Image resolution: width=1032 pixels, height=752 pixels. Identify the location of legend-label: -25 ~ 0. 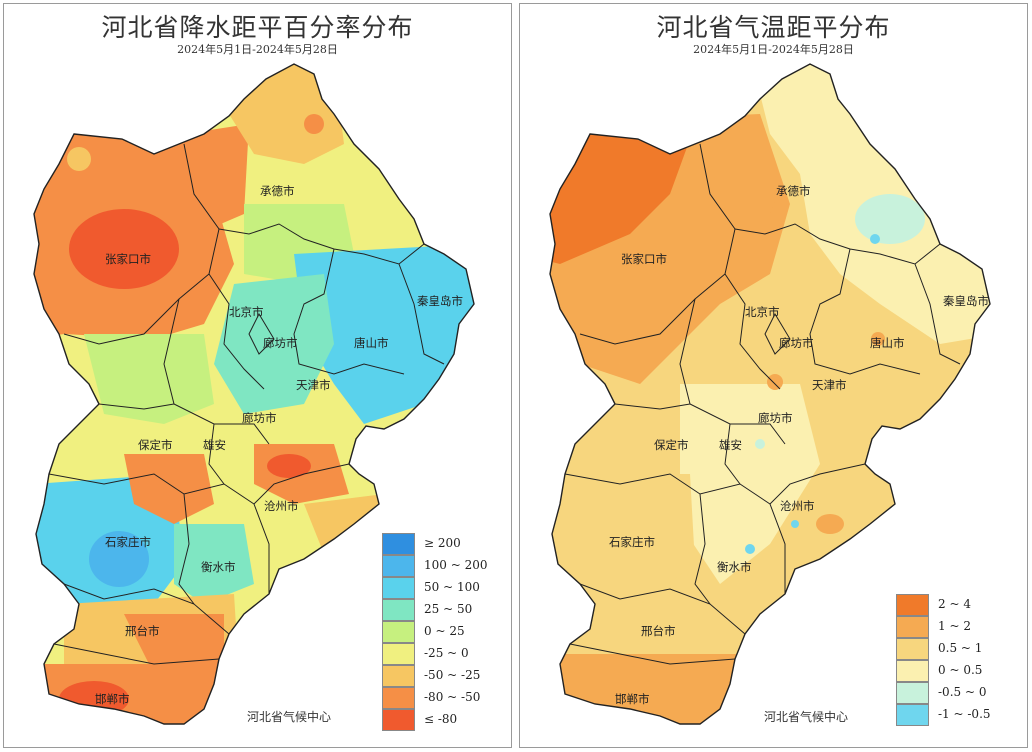
(446, 653).